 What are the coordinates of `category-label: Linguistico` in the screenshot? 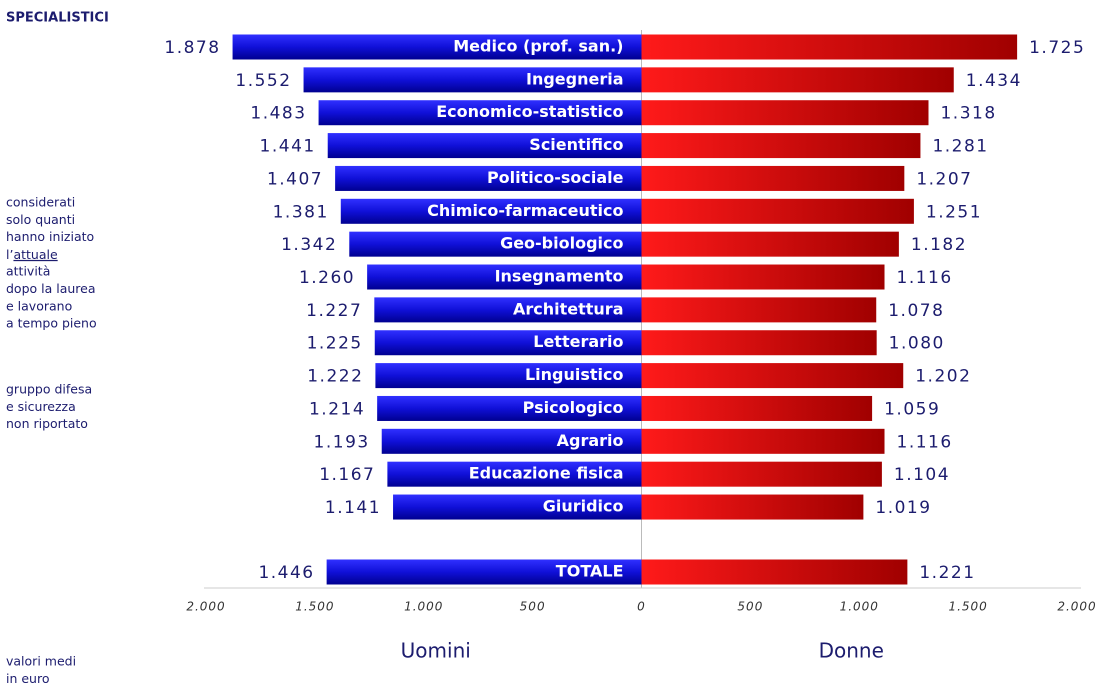 It's located at (574, 374).